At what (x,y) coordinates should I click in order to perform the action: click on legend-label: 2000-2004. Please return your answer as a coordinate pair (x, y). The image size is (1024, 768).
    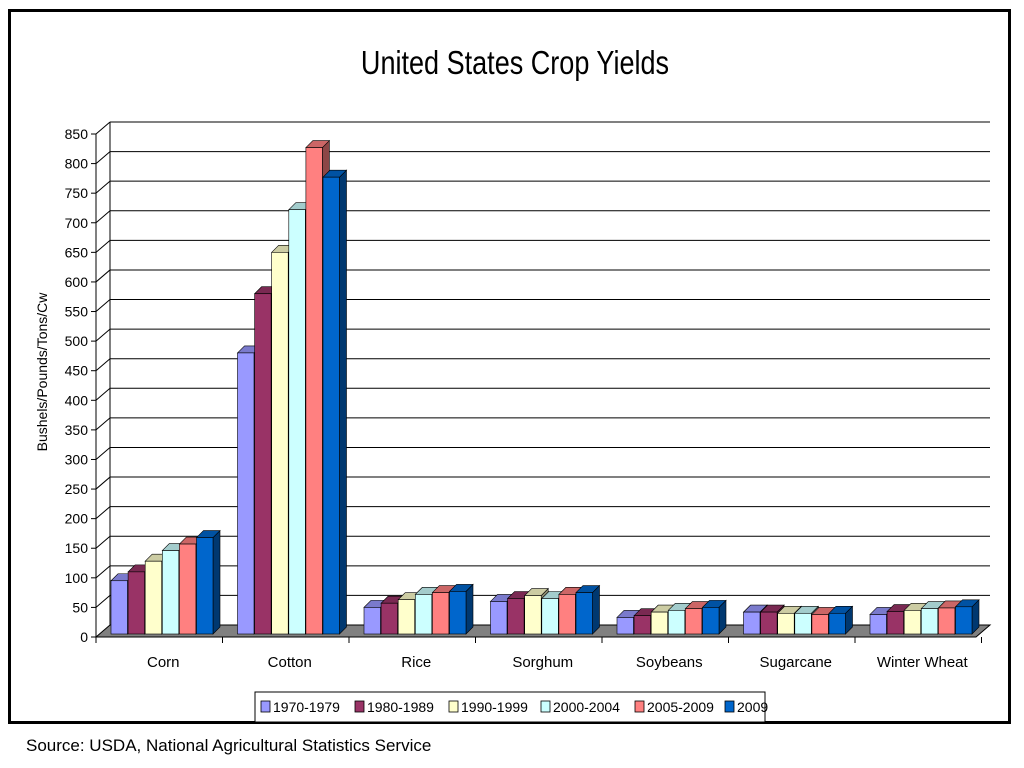
    Looking at the image, I should click on (586, 707).